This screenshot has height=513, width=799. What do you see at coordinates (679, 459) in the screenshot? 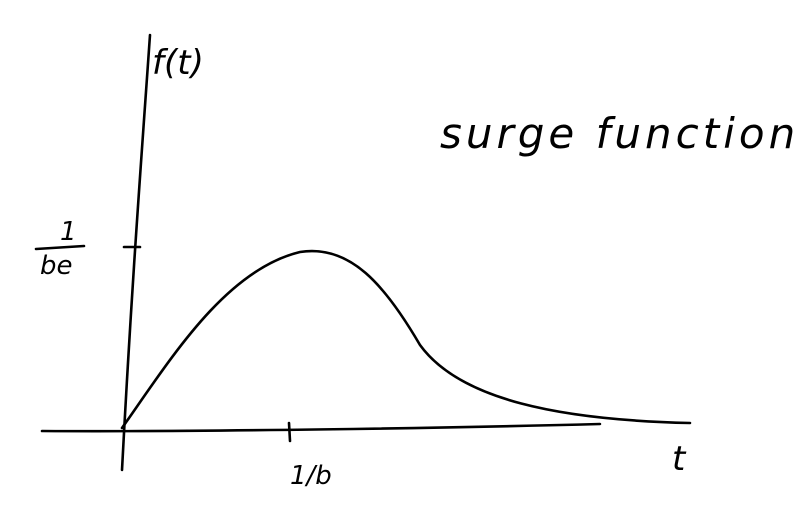
I see `x-axis-label: t` at bounding box center [679, 459].